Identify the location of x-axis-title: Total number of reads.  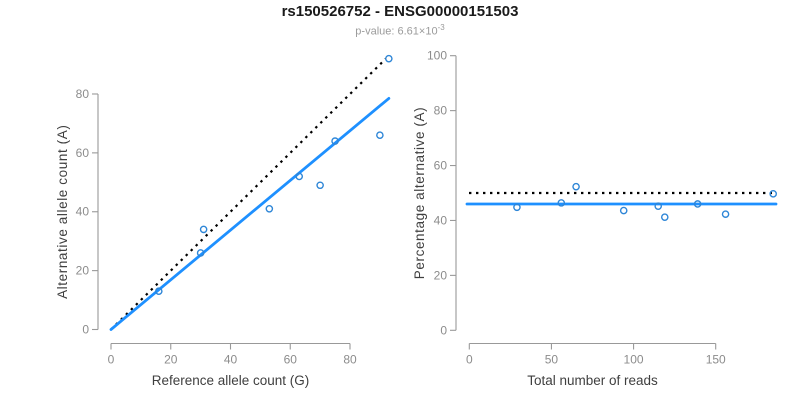
(592, 380).